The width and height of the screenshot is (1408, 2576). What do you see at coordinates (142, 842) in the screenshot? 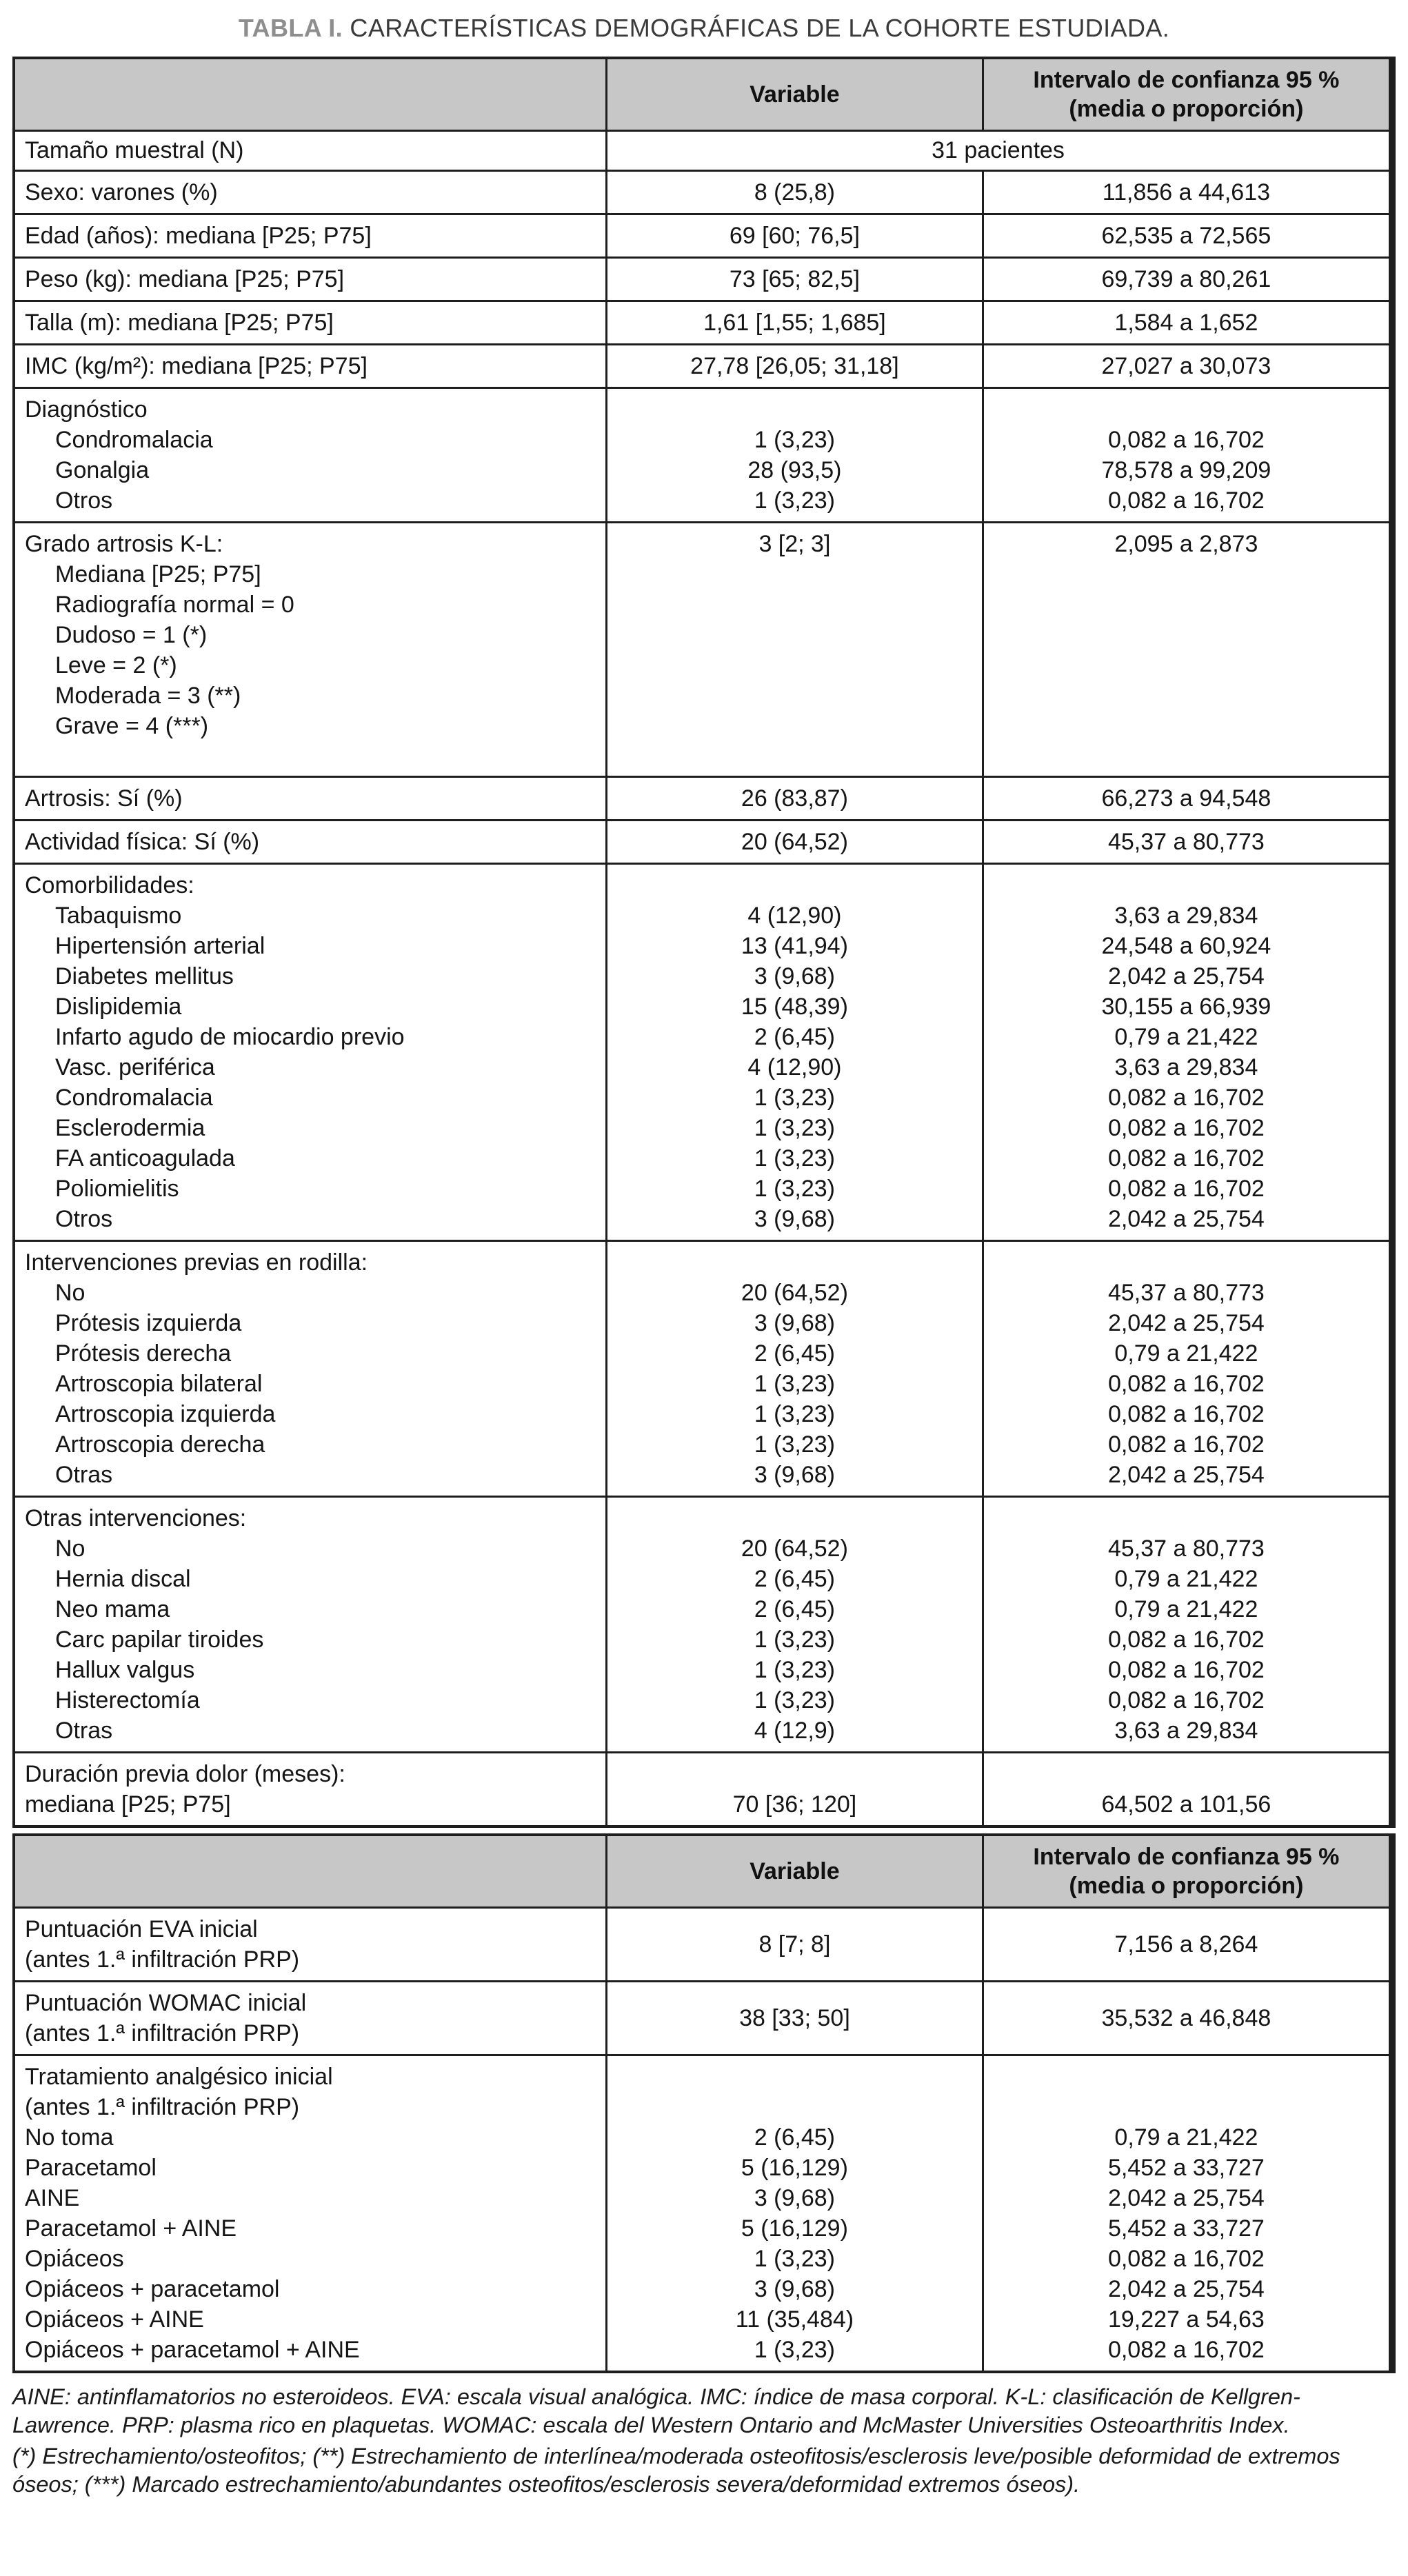
I see `cell-line: Actividad física: Sí (%)` at bounding box center [142, 842].